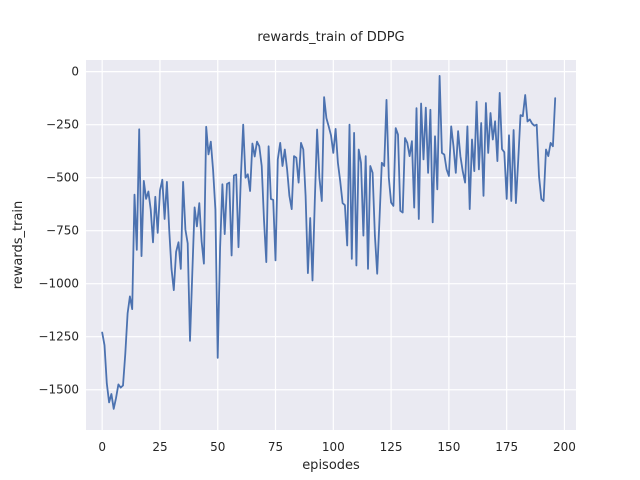 Image resolution: width=640 pixels, height=480 pixels. I want to click on x-tick-label: 0, so click(102, 447).